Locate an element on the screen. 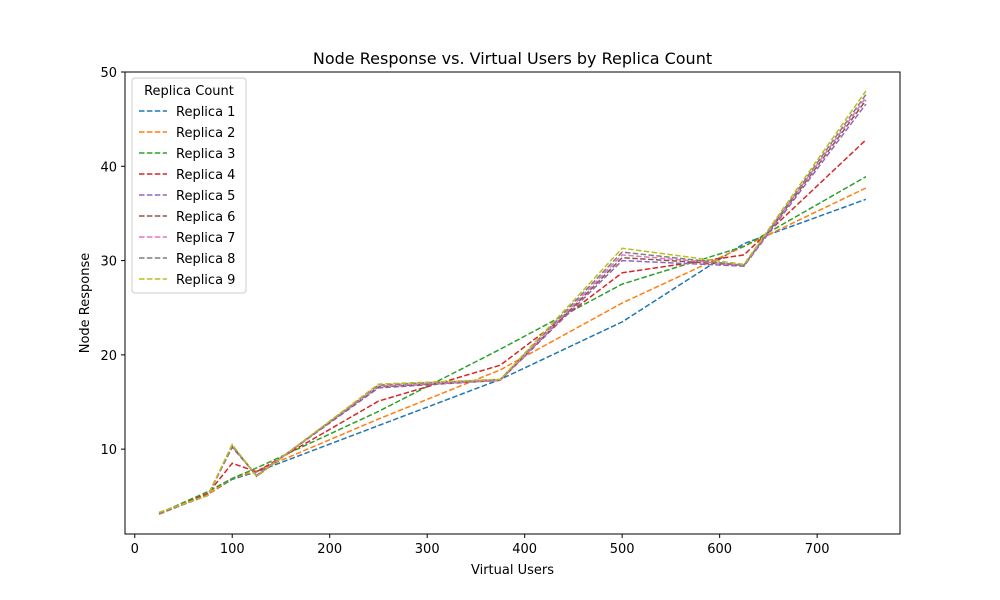 Image resolution: width=1000 pixels, height=600 pixels. y-tick-label: 40 is located at coordinates (108, 167).